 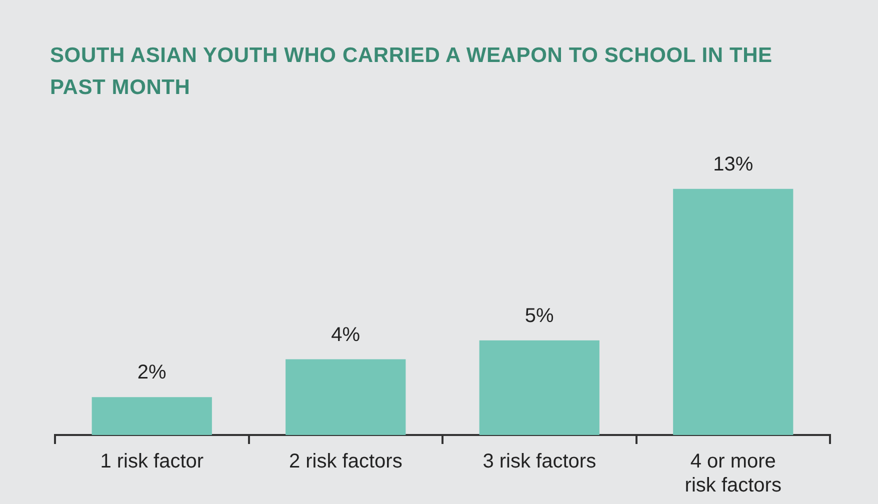 I want to click on chart-title: SOUTH ASIAN YOUTH WHO CARRIED A WEAPON TO SCHOOL IN THE PAST MONTH, so click(x=412, y=72).